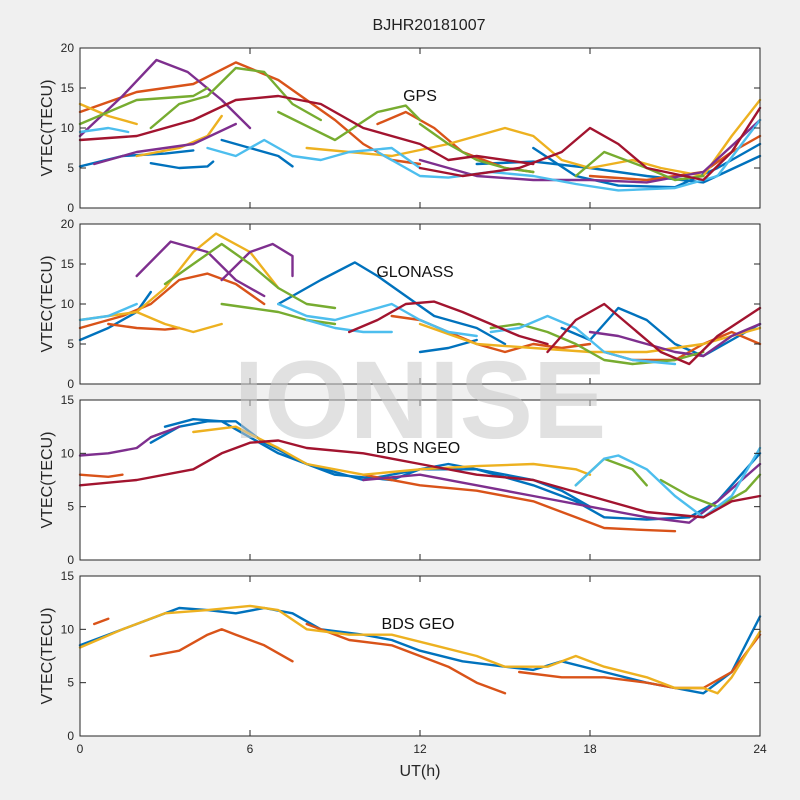 Image resolution: width=800 pixels, height=800 pixels. I want to click on x-tick-label: 6, so click(250, 749).